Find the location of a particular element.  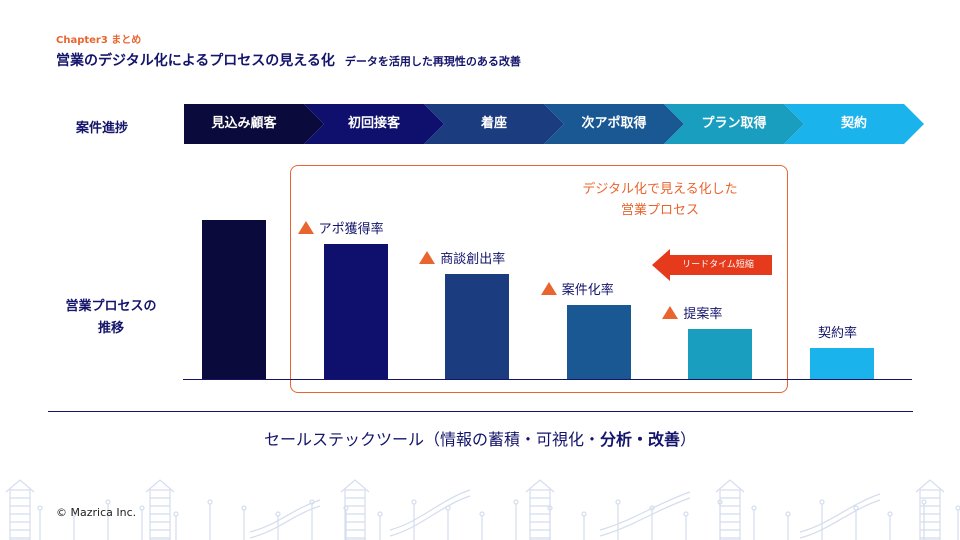

transition-label-line1: 営業プロセスの is located at coordinates (111, 306).